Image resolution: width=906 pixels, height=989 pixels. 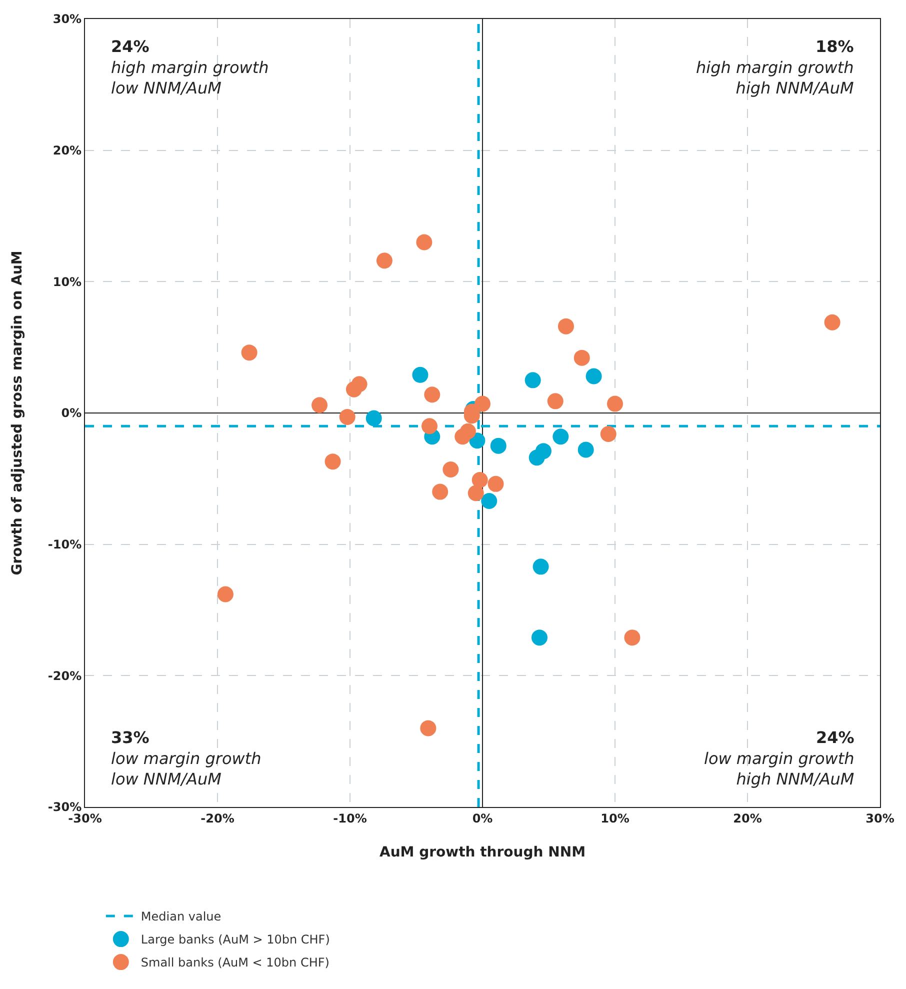 What do you see at coordinates (350, 818) in the screenshot?
I see `x-tick-label: -10%` at bounding box center [350, 818].